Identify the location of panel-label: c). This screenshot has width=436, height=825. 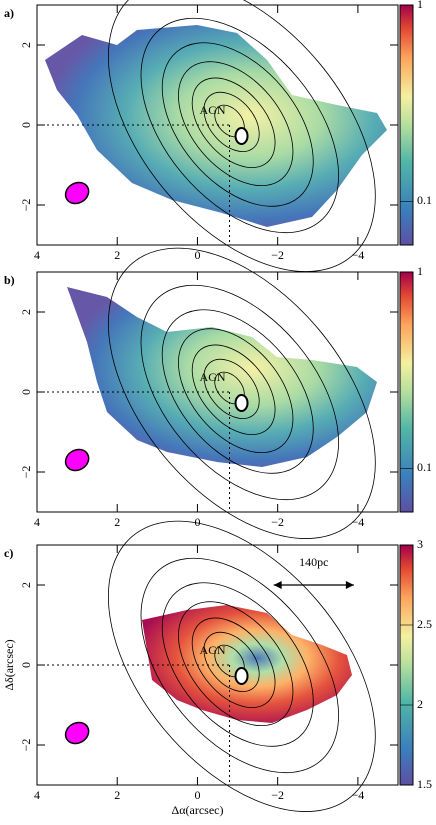
(8, 553).